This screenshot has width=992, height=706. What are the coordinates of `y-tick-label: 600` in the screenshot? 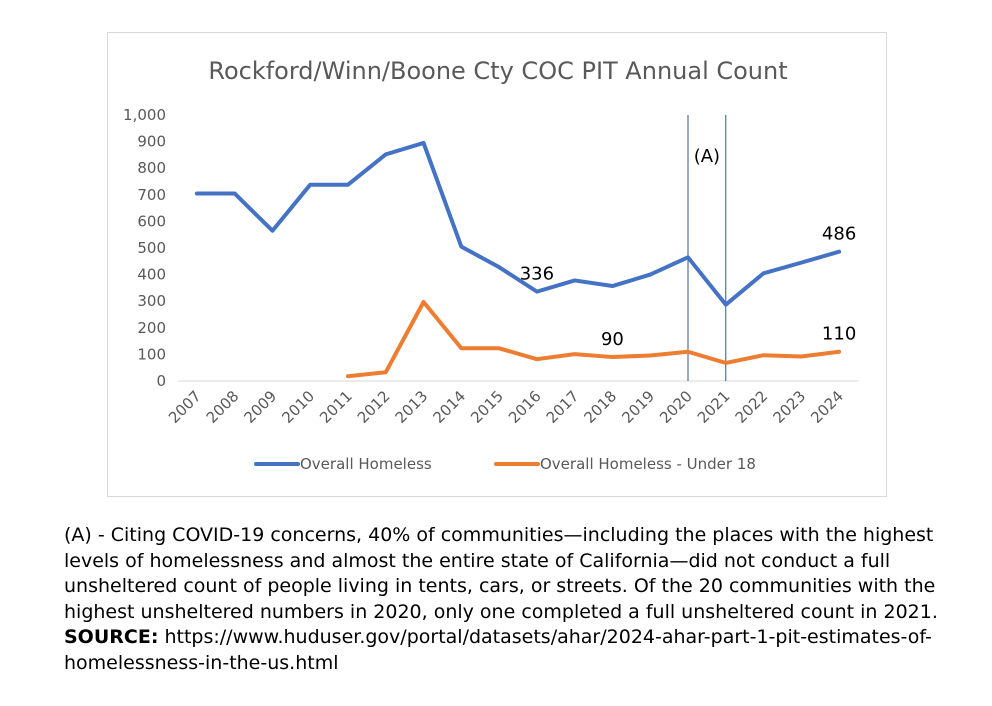 It's located at (151, 221).